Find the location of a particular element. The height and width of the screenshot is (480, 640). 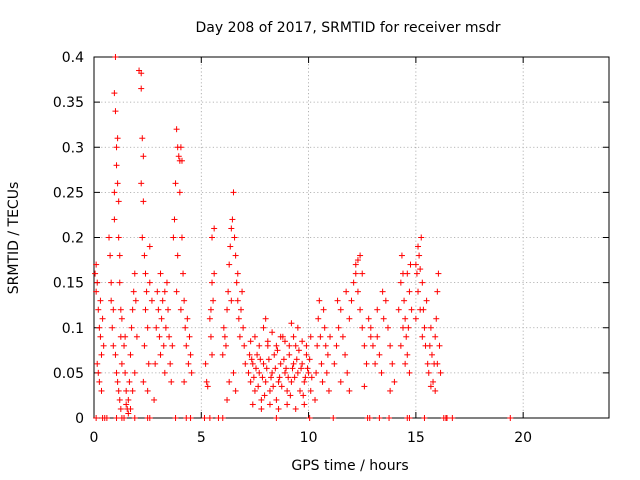

x-axis-label: GPS time / hours is located at coordinates (349, 466).